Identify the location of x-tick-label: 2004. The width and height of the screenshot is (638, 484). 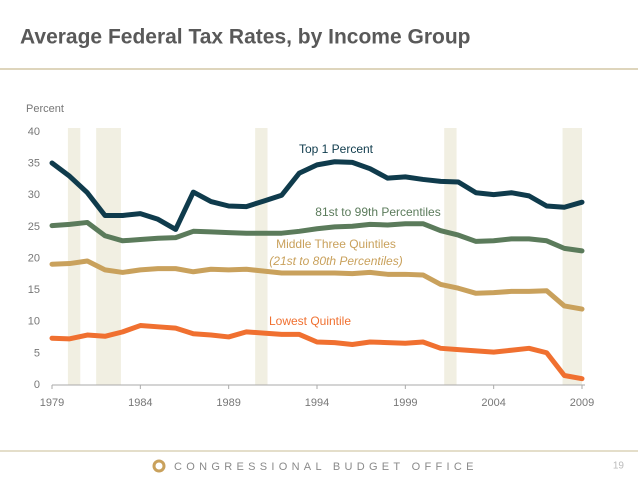
(493, 403).